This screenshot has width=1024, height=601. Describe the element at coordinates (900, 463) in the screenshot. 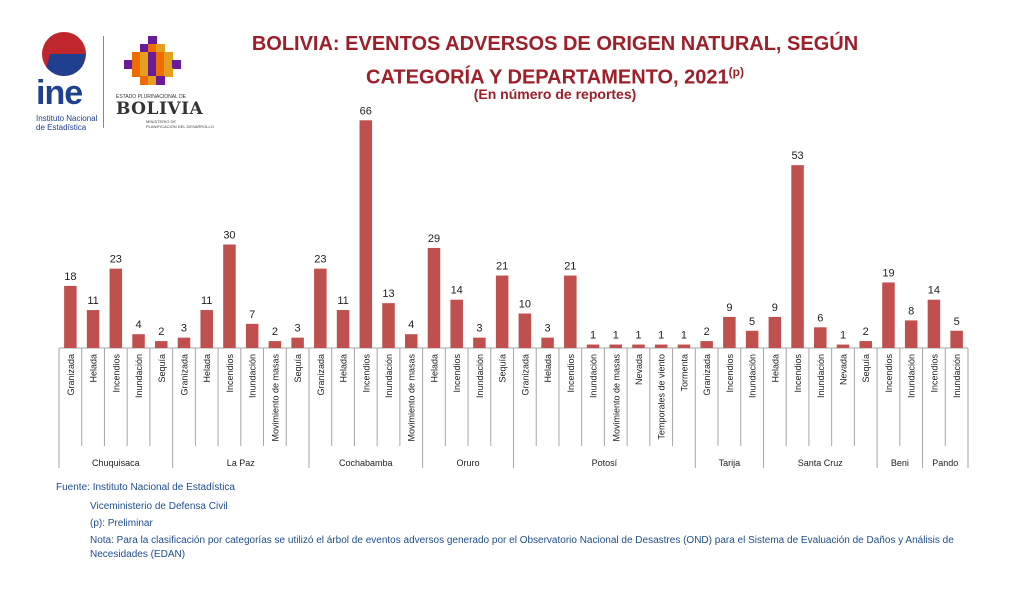

I see `department-label: Beni` at that location.